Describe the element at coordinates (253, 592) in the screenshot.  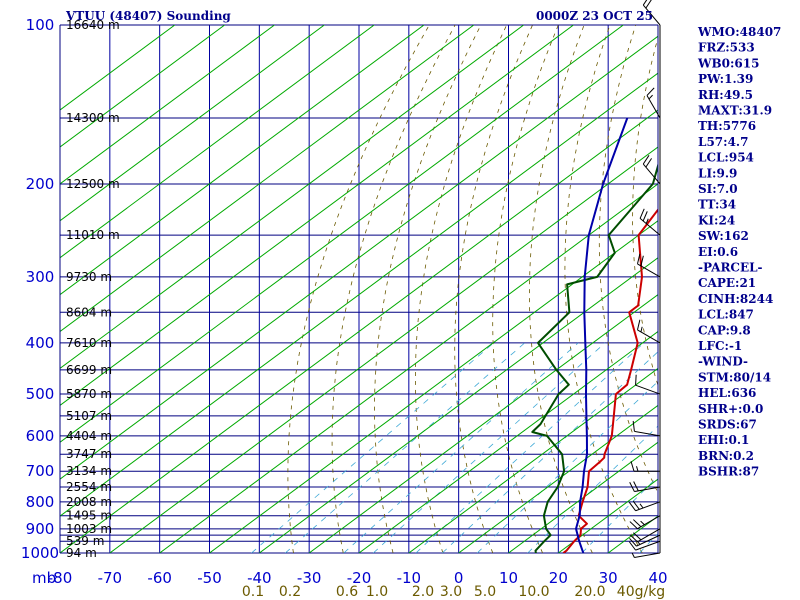
I see `mixing-ratio-label: 0.1` at that location.